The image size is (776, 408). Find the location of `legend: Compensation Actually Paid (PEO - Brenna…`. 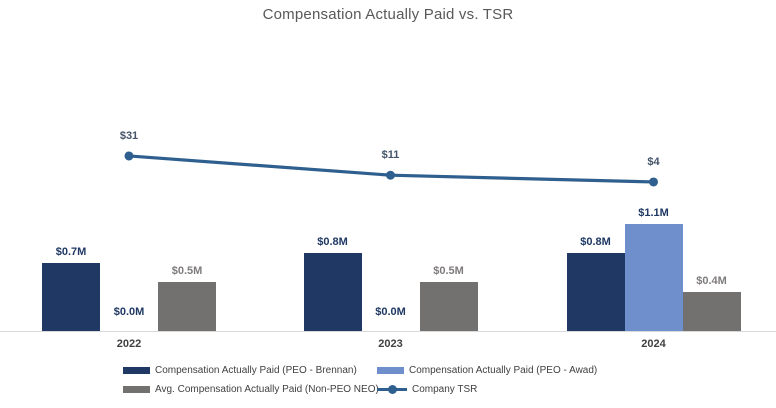

legend: Compensation Actually Paid (PEO - Brenna… is located at coordinates (360, 380).